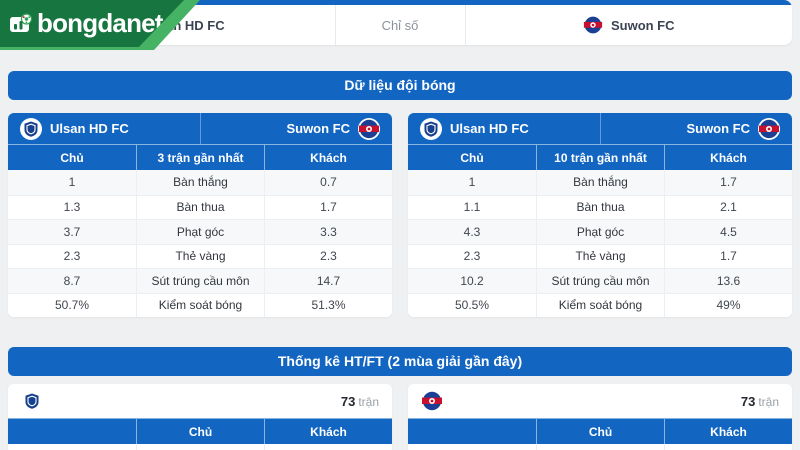  Describe the element at coordinates (728, 281) in the screenshot. I see `away-value: 13.6` at that location.